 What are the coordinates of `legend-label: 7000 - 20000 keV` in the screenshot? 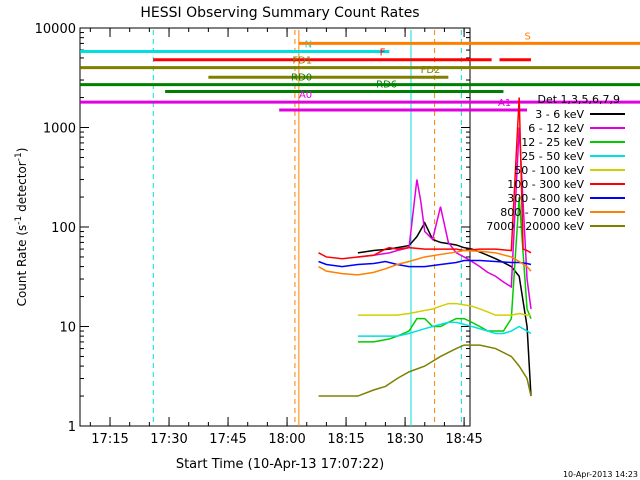 It's located at (535, 226).